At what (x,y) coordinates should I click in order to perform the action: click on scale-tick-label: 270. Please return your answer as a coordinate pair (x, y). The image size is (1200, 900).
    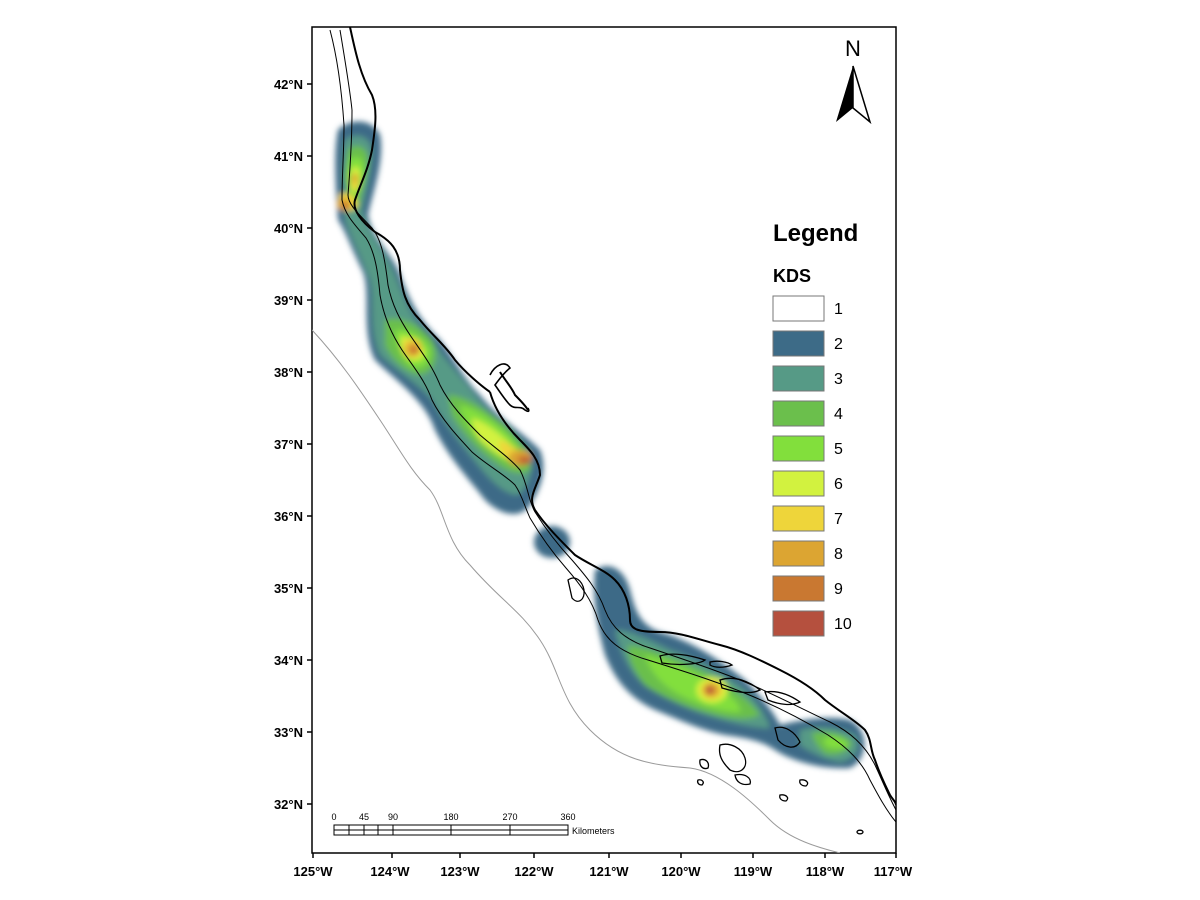
    Looking at the image, I should click on (509, 817).